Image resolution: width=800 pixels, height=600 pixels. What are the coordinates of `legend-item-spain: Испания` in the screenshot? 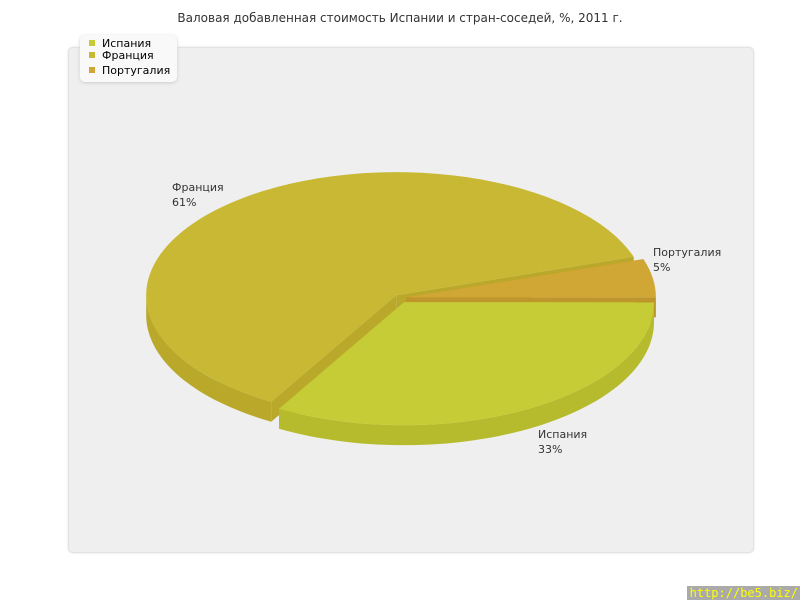 It's located at (120, 43).